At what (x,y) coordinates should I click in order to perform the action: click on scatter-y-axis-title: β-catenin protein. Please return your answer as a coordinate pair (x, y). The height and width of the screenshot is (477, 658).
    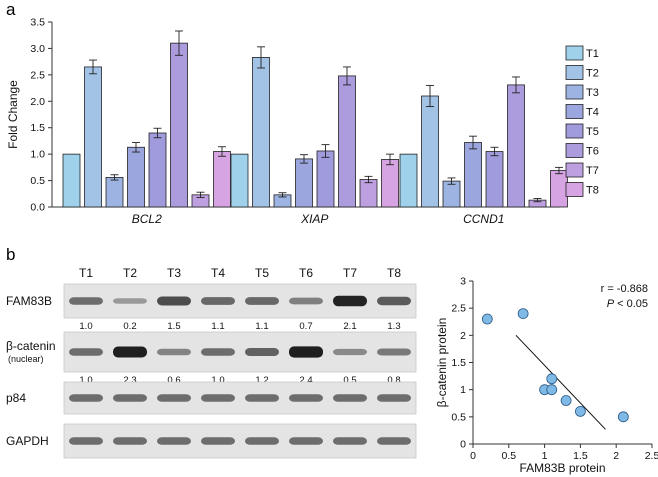
    Looking at the image, I should click on (442, 363).